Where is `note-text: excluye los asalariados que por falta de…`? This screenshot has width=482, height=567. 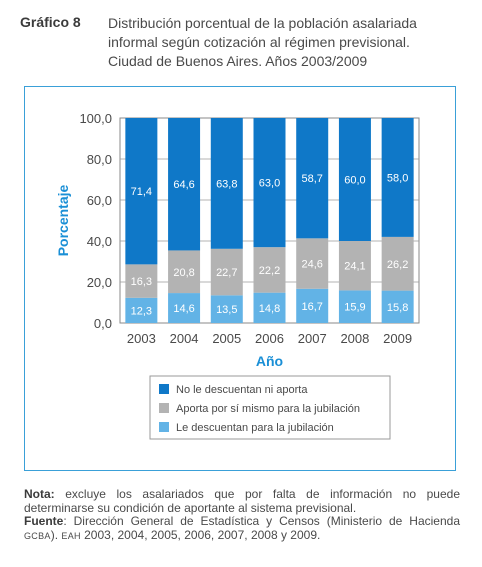 note-text: excluye los asalariados que por falta de… is located at coordinates (242, 501).